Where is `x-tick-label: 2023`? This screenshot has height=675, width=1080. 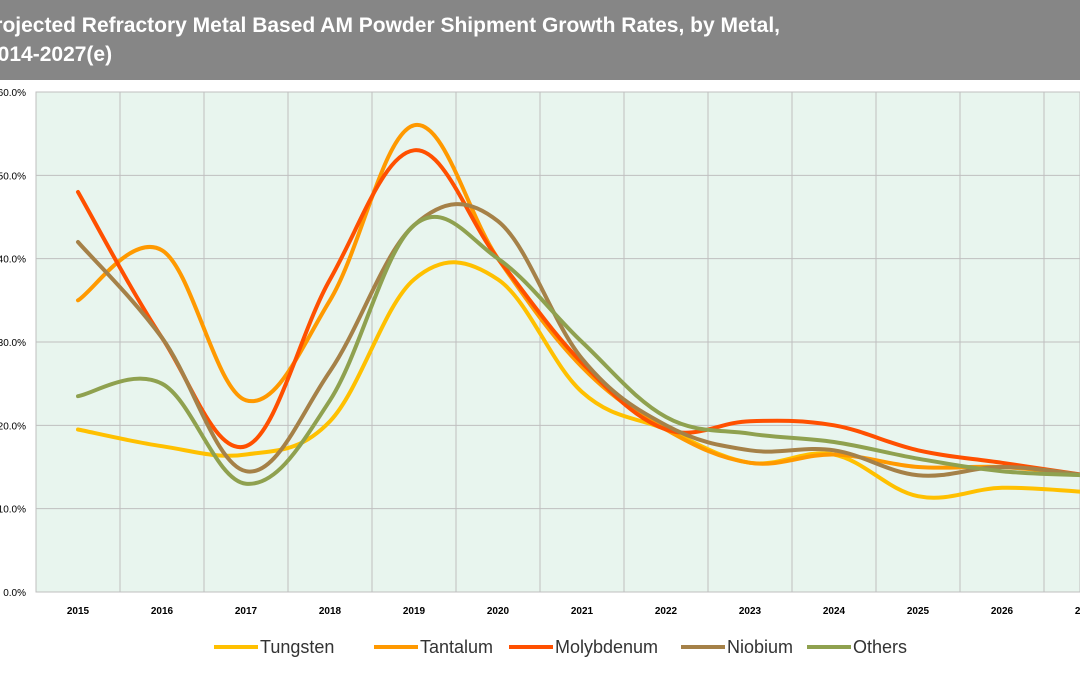 x-tick-label: 2023 is located at coordinates (750, 611).